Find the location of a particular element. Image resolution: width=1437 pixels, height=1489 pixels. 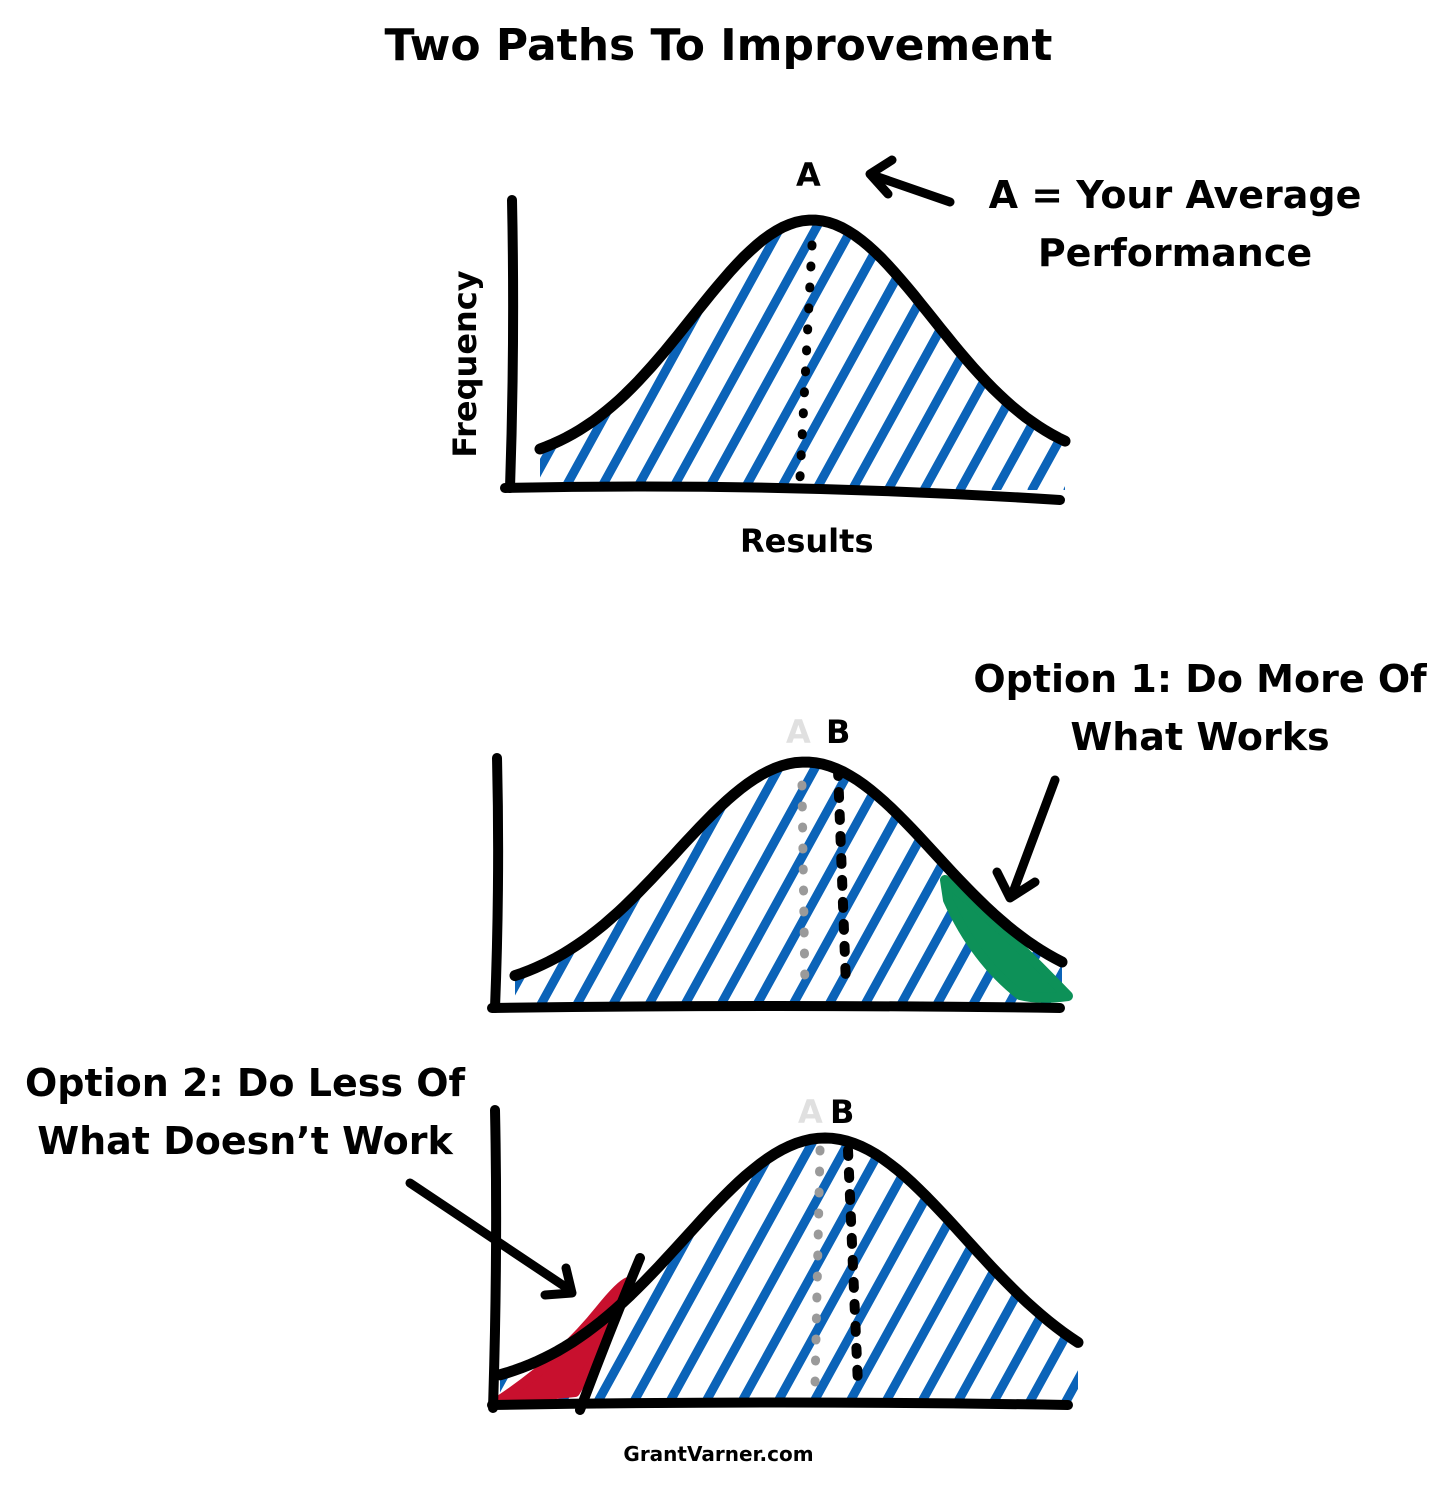

note-option-2-line-1: Option 2: Do Less Of is located at coordinates (245, 1083).